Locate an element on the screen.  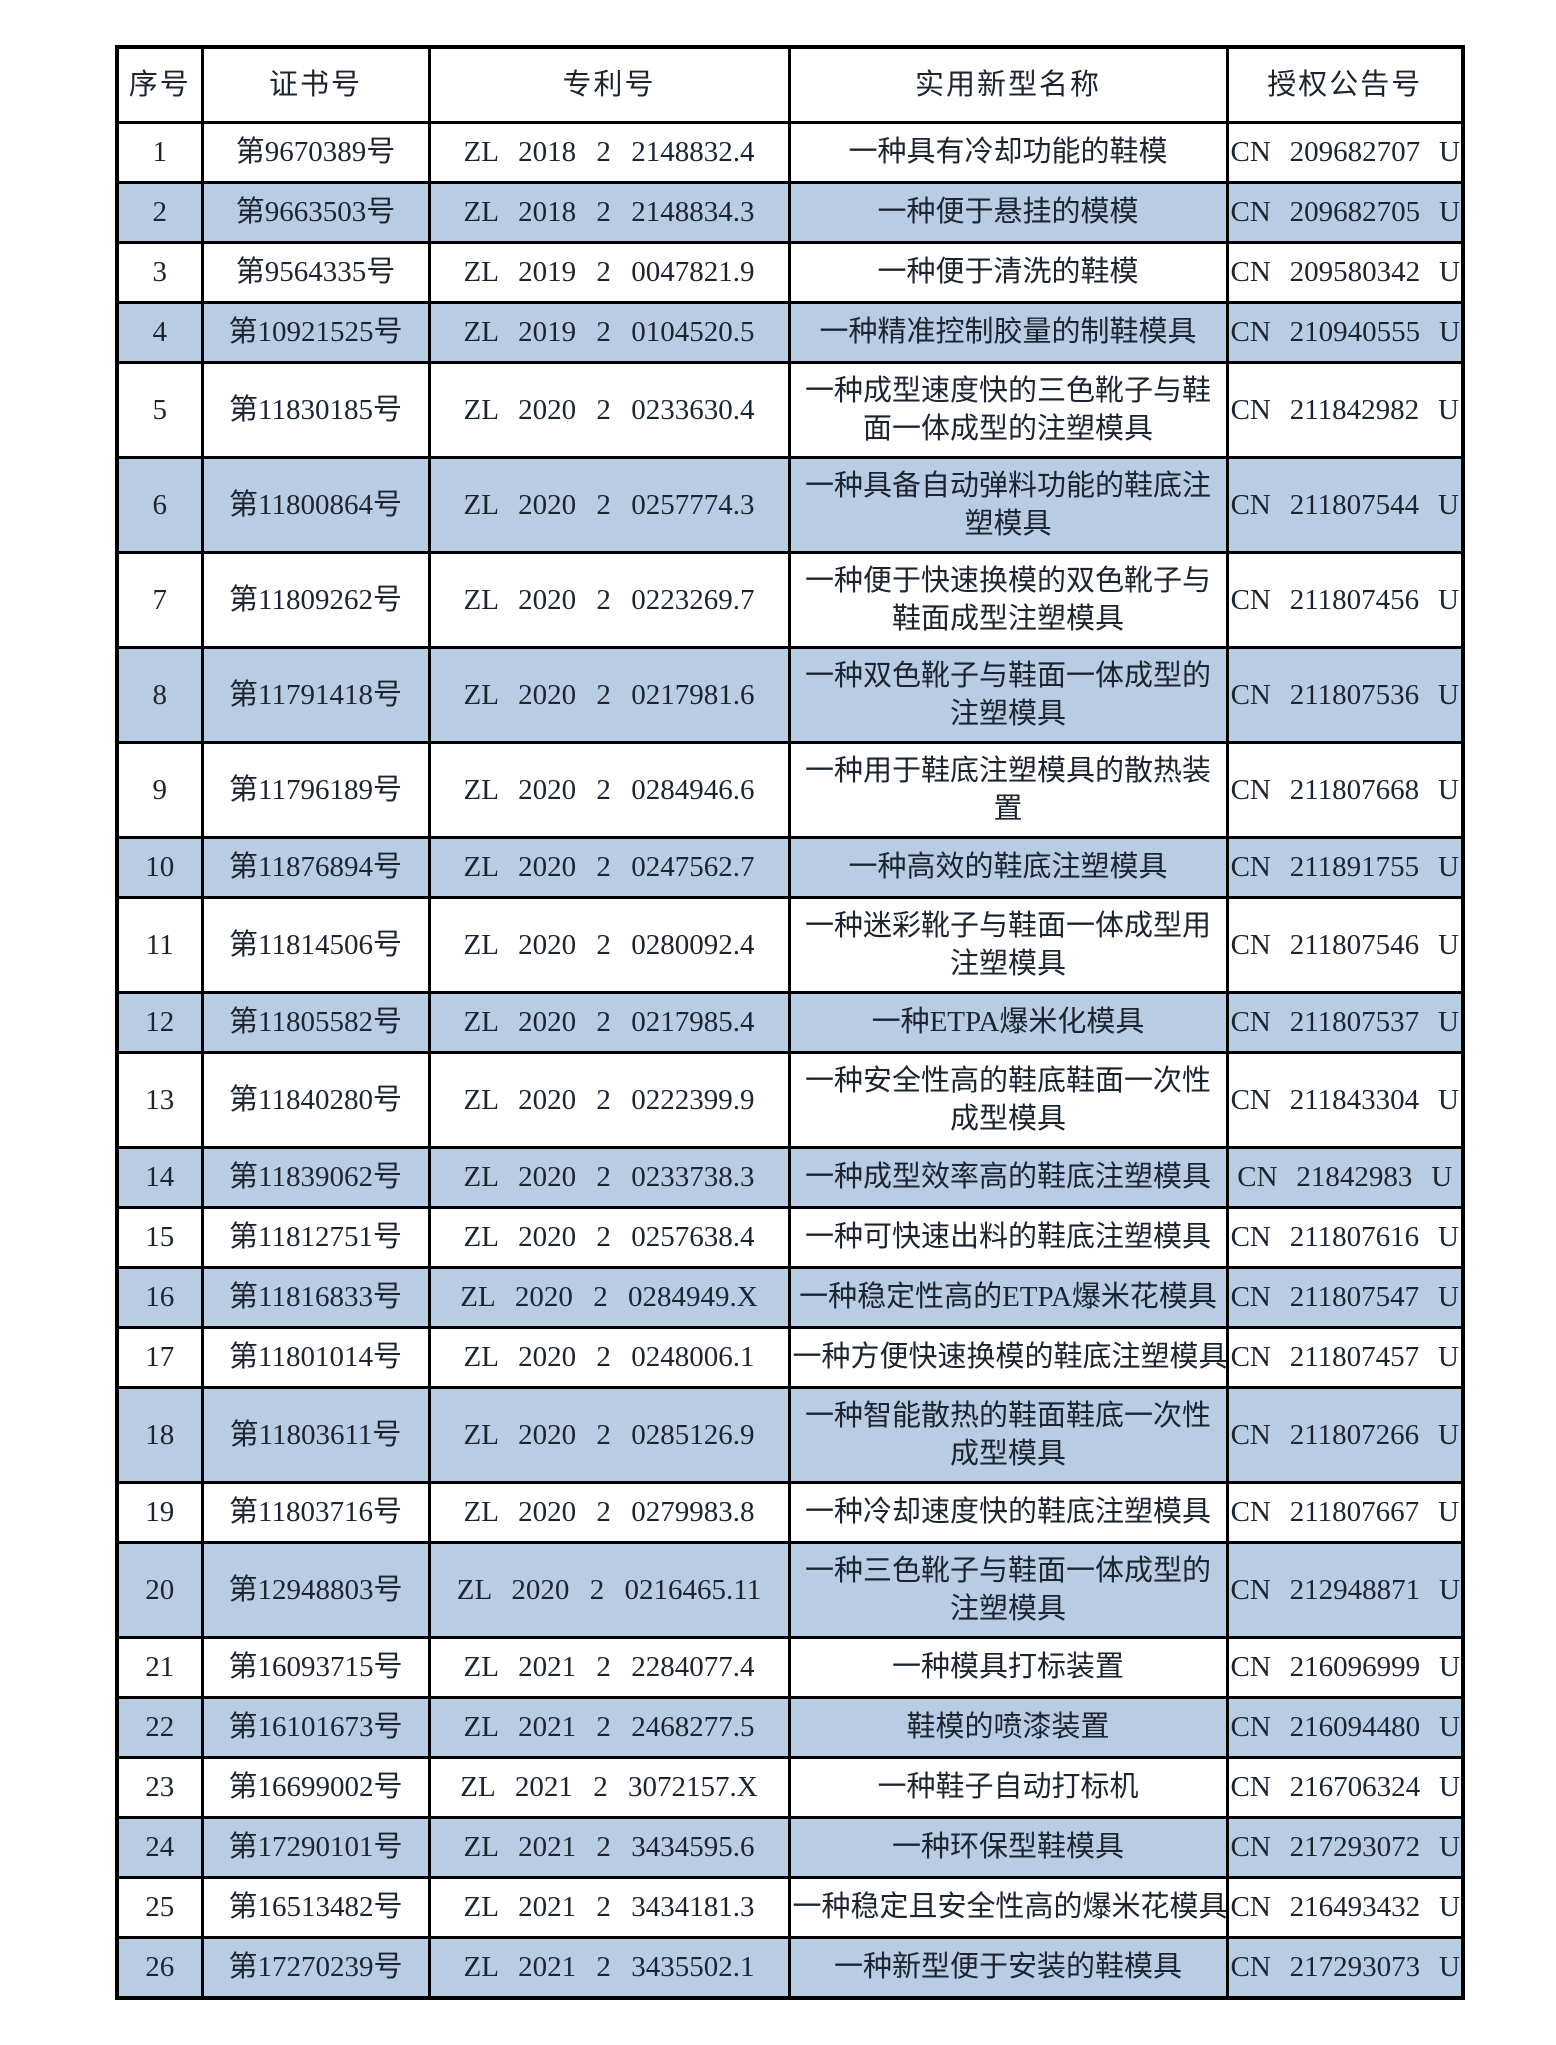
cell-utility-model-name: 一种智能散热的鞋面鞋底一次性成型模具 is located at coordinates (1008, 1435).